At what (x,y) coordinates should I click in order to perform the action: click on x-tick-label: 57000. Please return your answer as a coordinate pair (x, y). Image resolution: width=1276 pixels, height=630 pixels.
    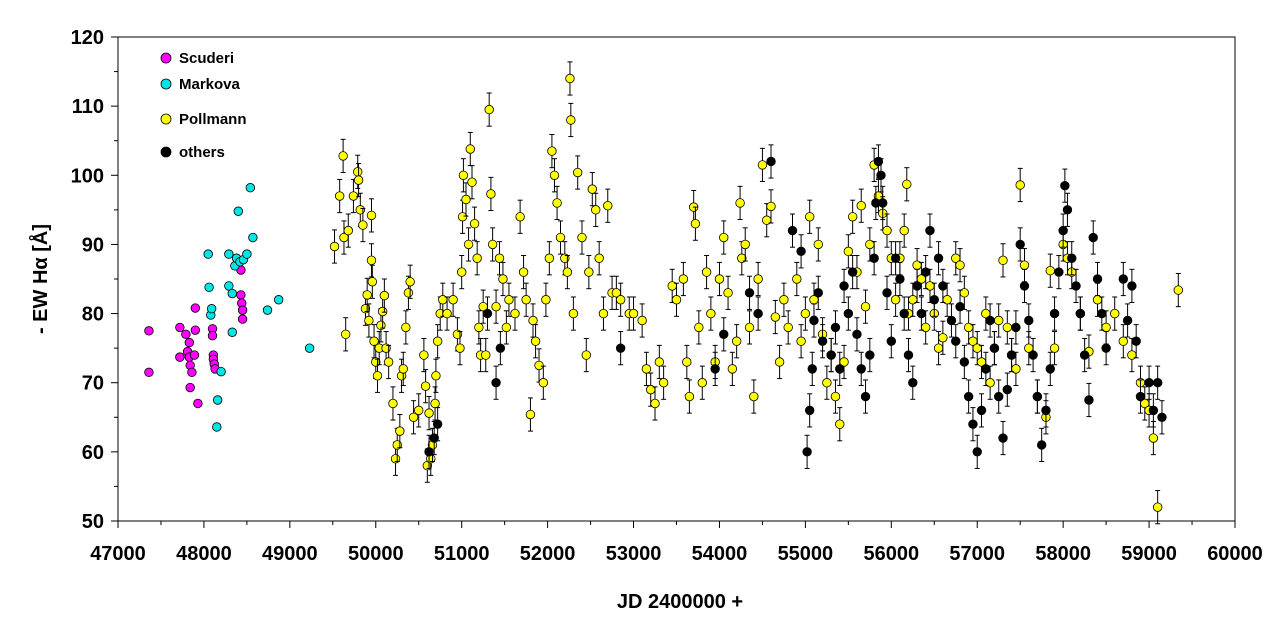
    Looking at the image, I should click on (977, 554).